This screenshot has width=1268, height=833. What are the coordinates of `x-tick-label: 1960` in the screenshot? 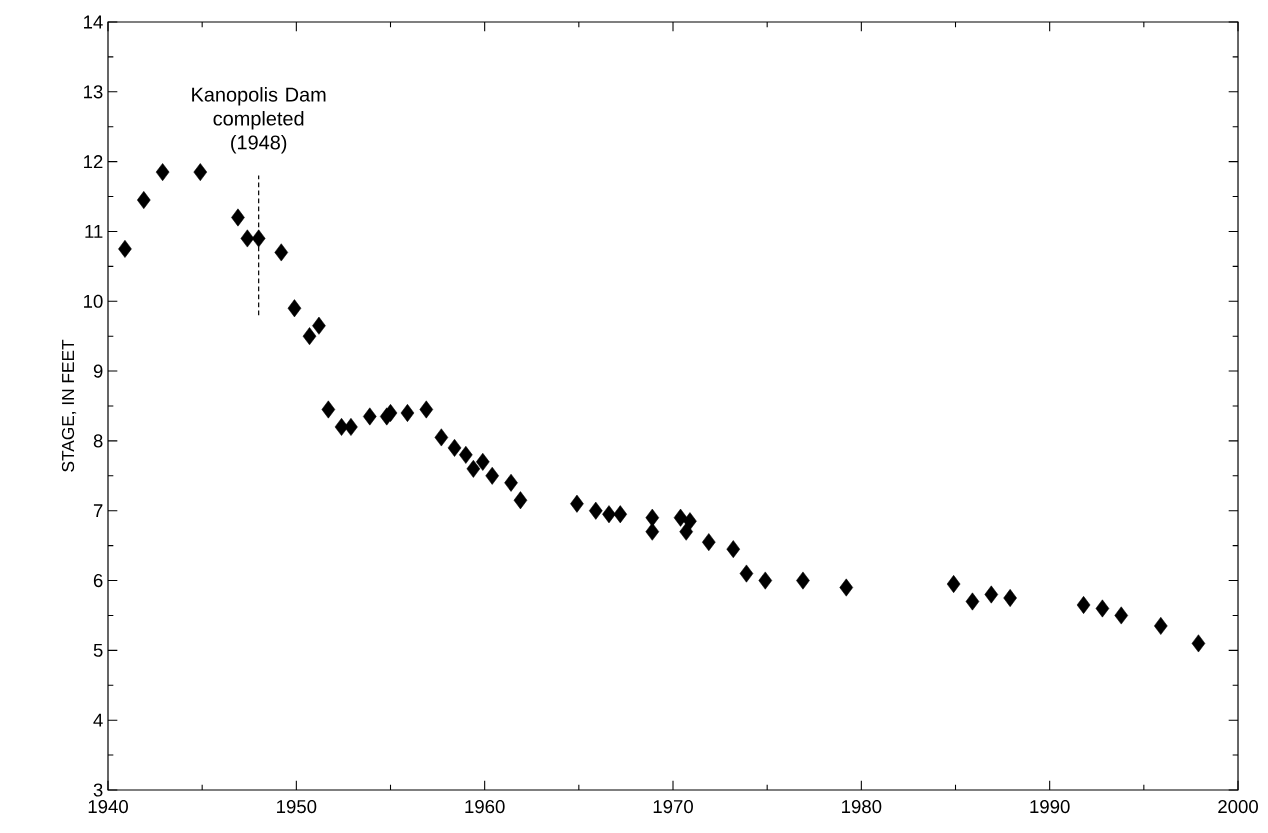 It's located at (485, 807).